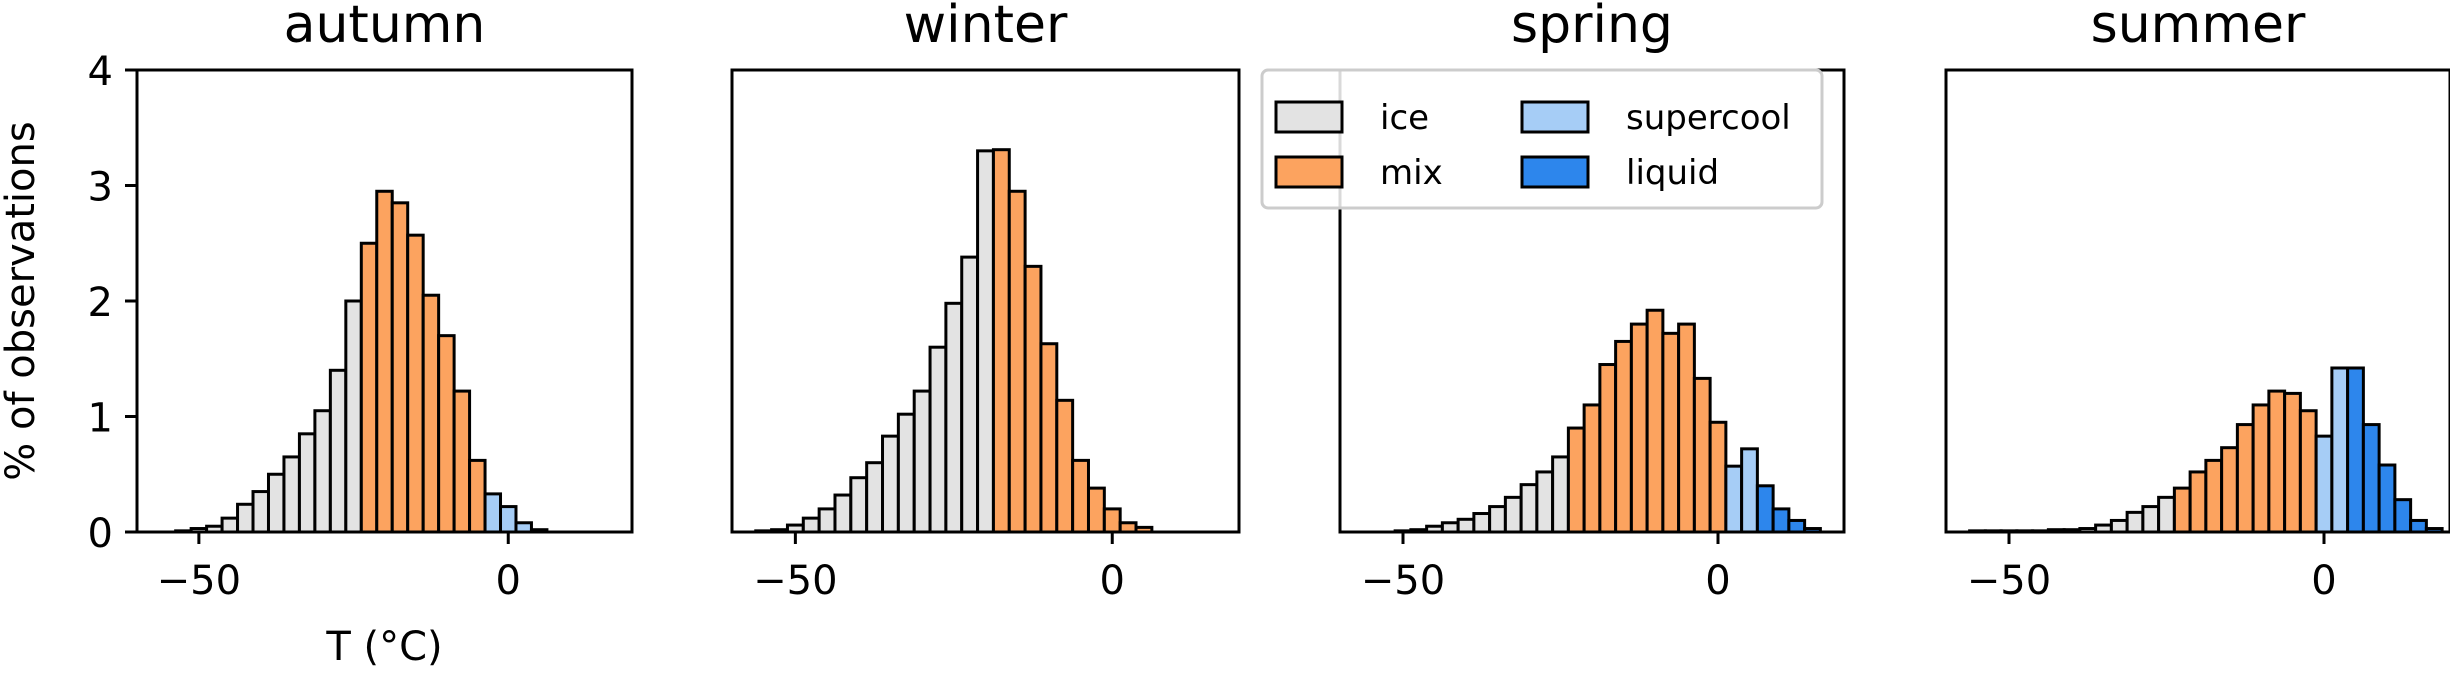 This screenshot has width=2450, height=674. I want to click on legend-label-supercool: supercool, so click(1708, 118).